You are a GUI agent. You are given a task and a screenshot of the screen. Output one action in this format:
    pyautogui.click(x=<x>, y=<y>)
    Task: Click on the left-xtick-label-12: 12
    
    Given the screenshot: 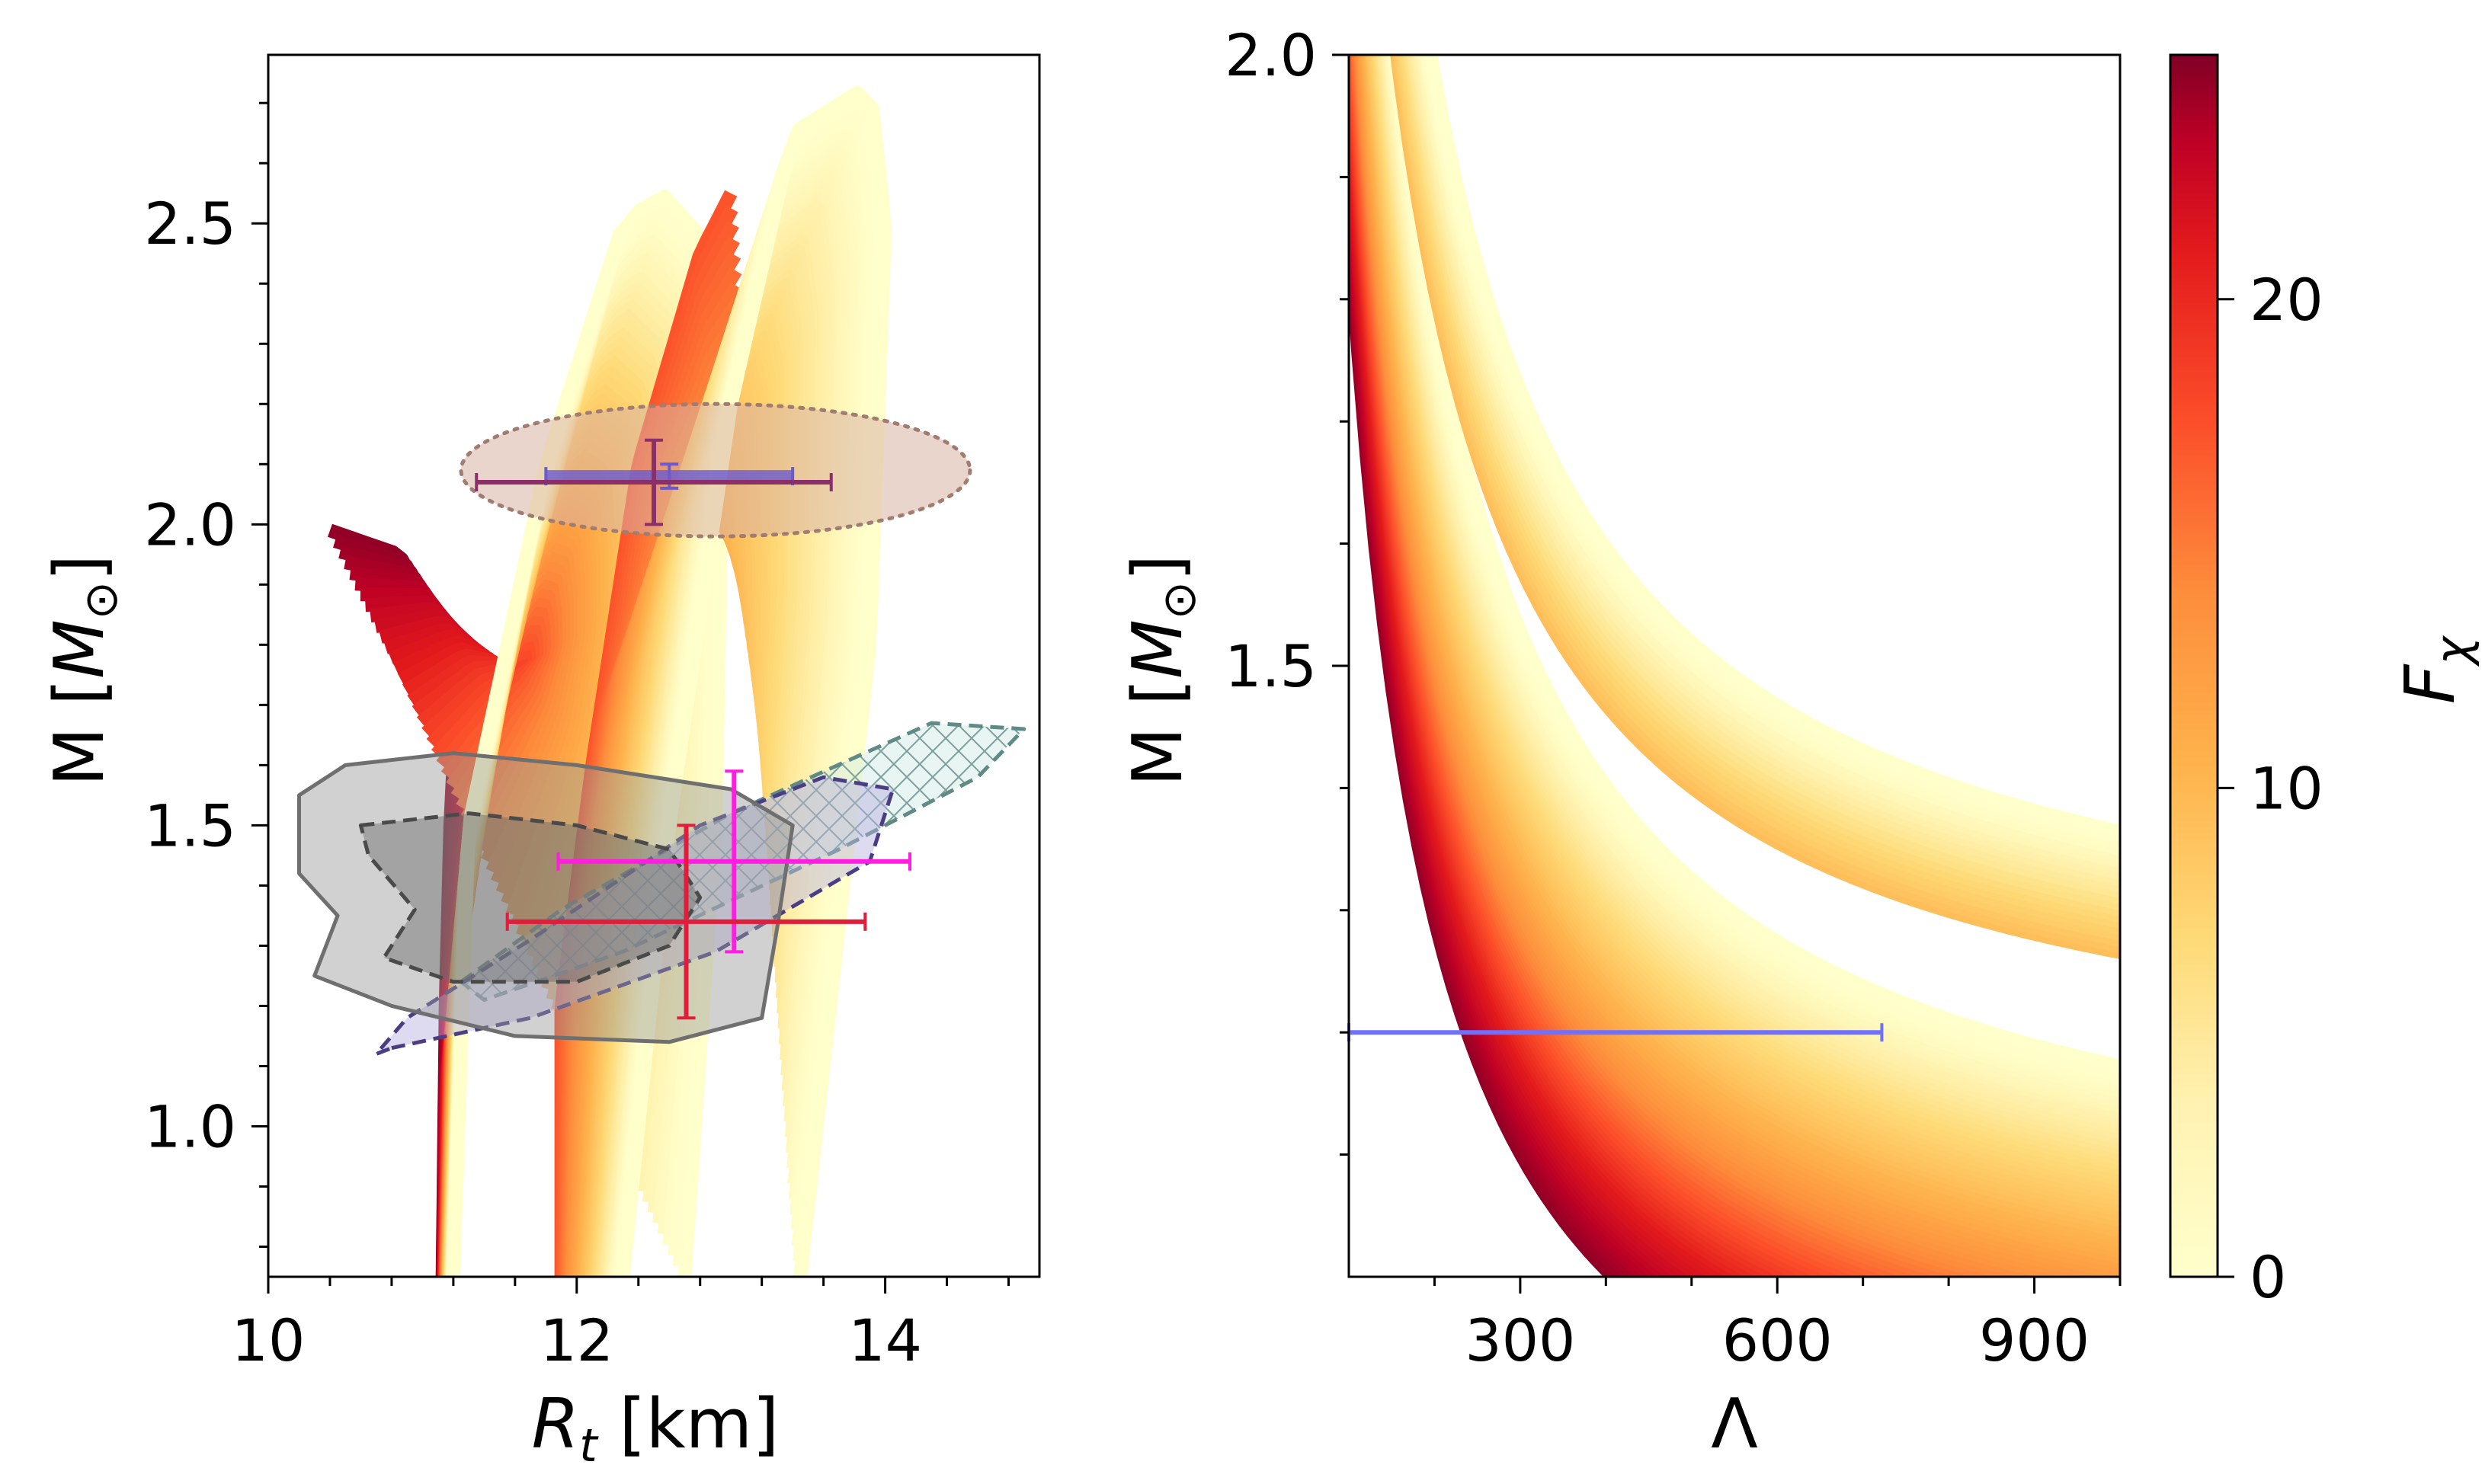 What is the action you would take?
    pyautogui.click(x=576, y=1340)
    